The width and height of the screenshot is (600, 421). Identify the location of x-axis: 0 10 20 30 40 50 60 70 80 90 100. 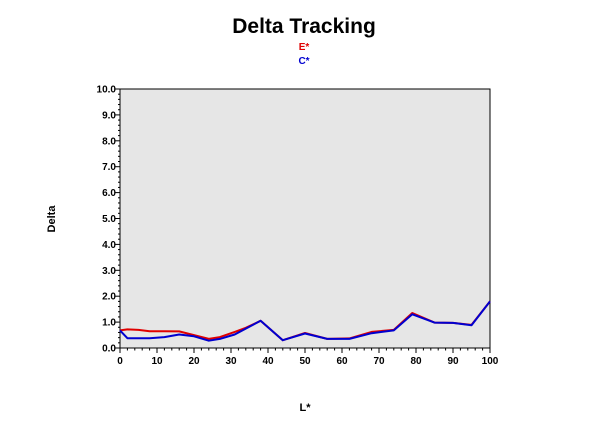
(308, 357).